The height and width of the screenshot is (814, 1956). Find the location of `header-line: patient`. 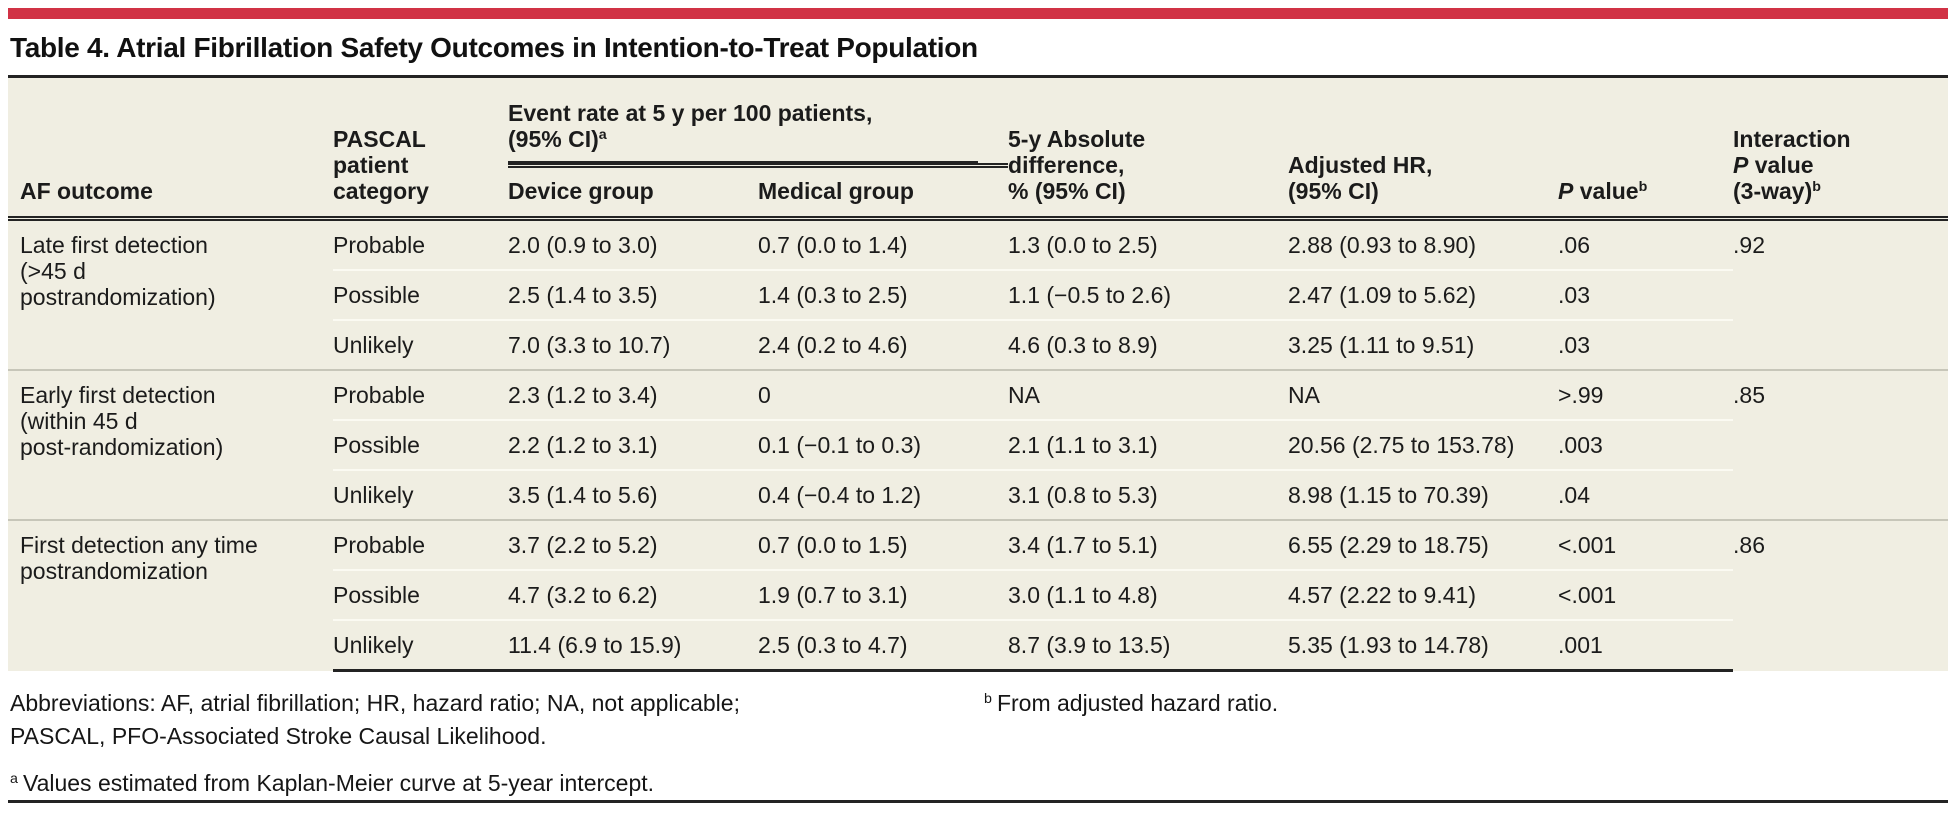

header-line: patient is located at coordinates (371, 165).